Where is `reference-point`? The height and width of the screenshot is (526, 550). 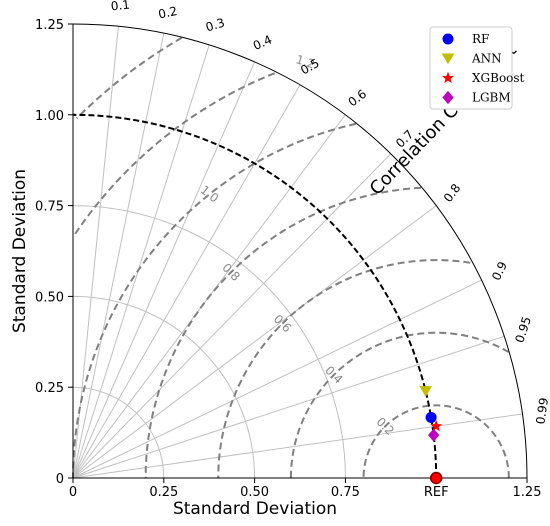
reference-point is located at coordinates (436, 478).